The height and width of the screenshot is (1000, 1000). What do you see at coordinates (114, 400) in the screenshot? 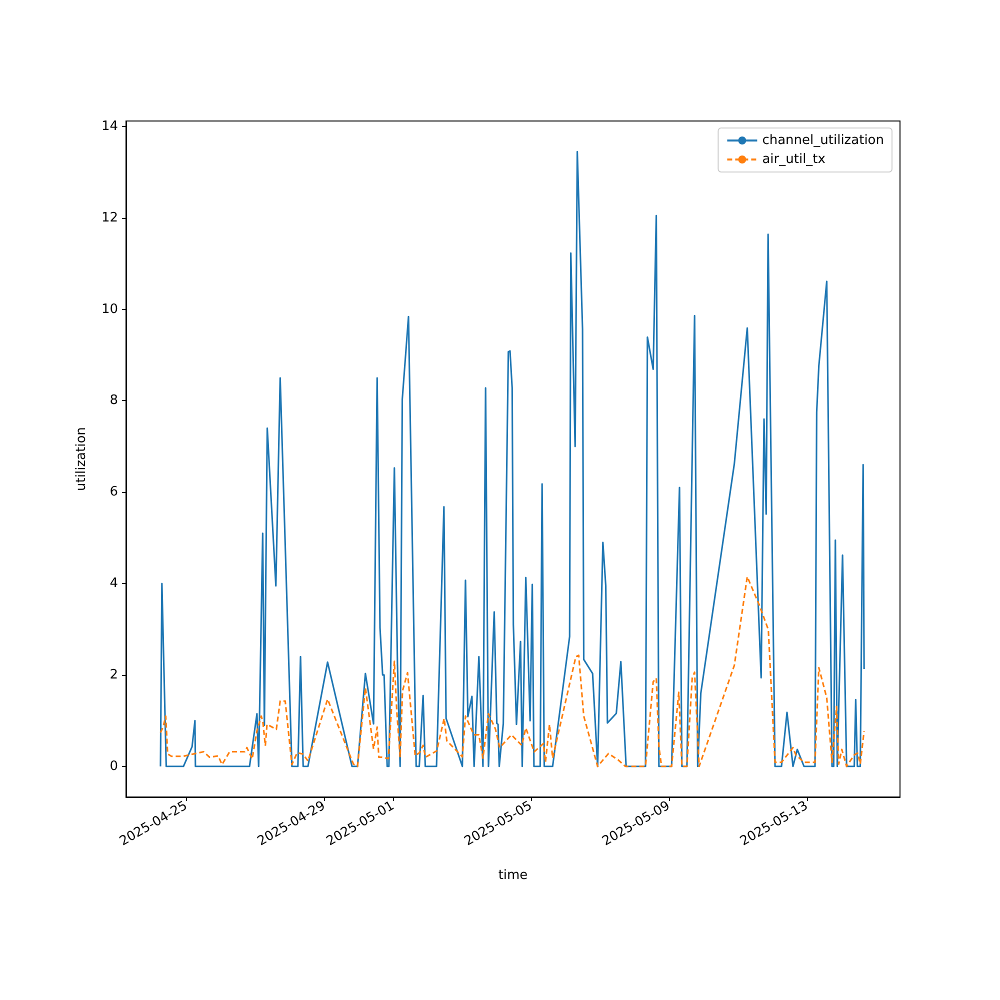
I see `y-tick-label: 8` at bounding box center [114, 400].